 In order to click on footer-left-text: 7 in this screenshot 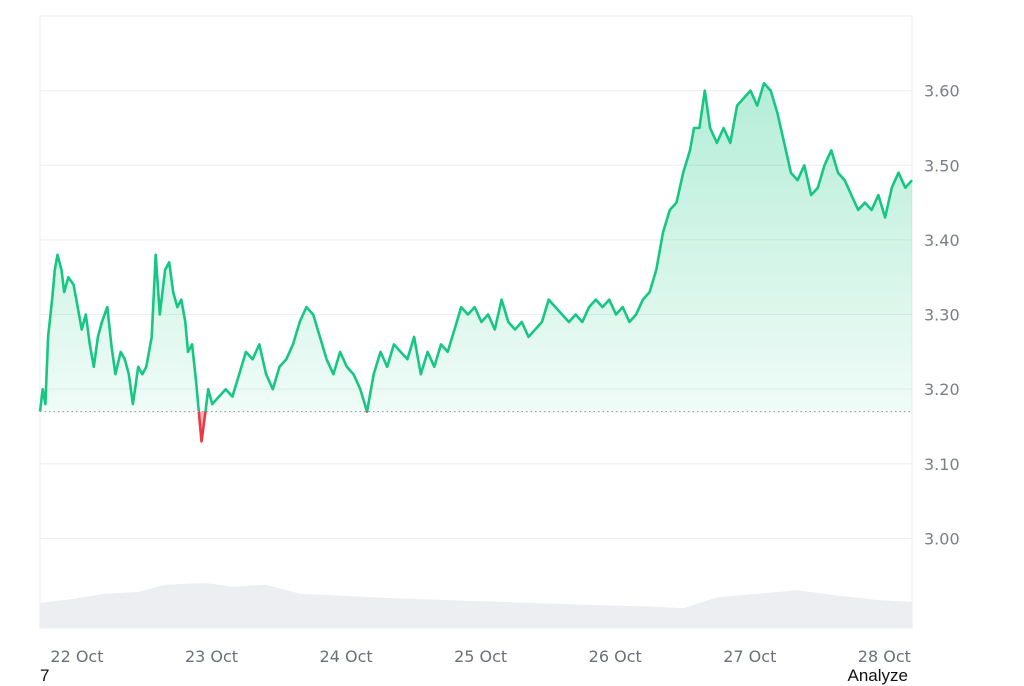, I will do `click(45, 675)`.